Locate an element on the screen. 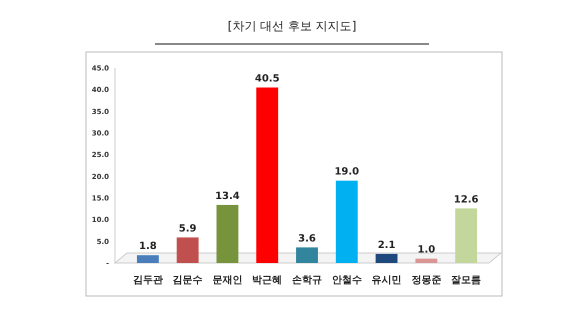 This screenshot has width=584, height=320. x-tick-label: 박근혜 is located at coordinates (267, 280).